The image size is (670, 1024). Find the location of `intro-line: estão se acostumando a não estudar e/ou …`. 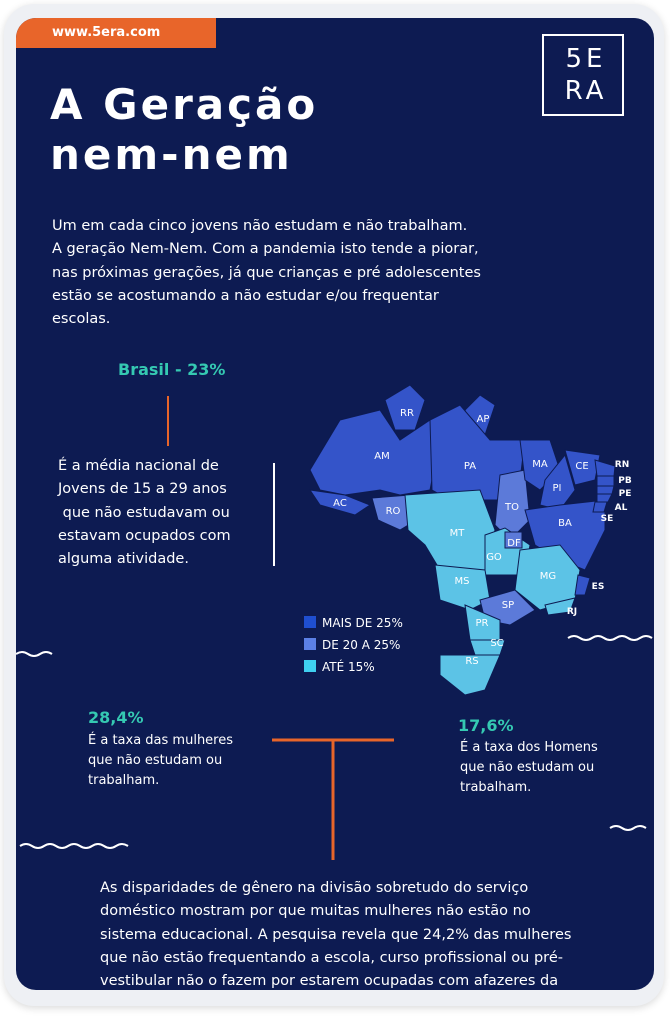

intro-line: estão se acostumando a não estudar e/ou … is located at coordinates (245, 295).